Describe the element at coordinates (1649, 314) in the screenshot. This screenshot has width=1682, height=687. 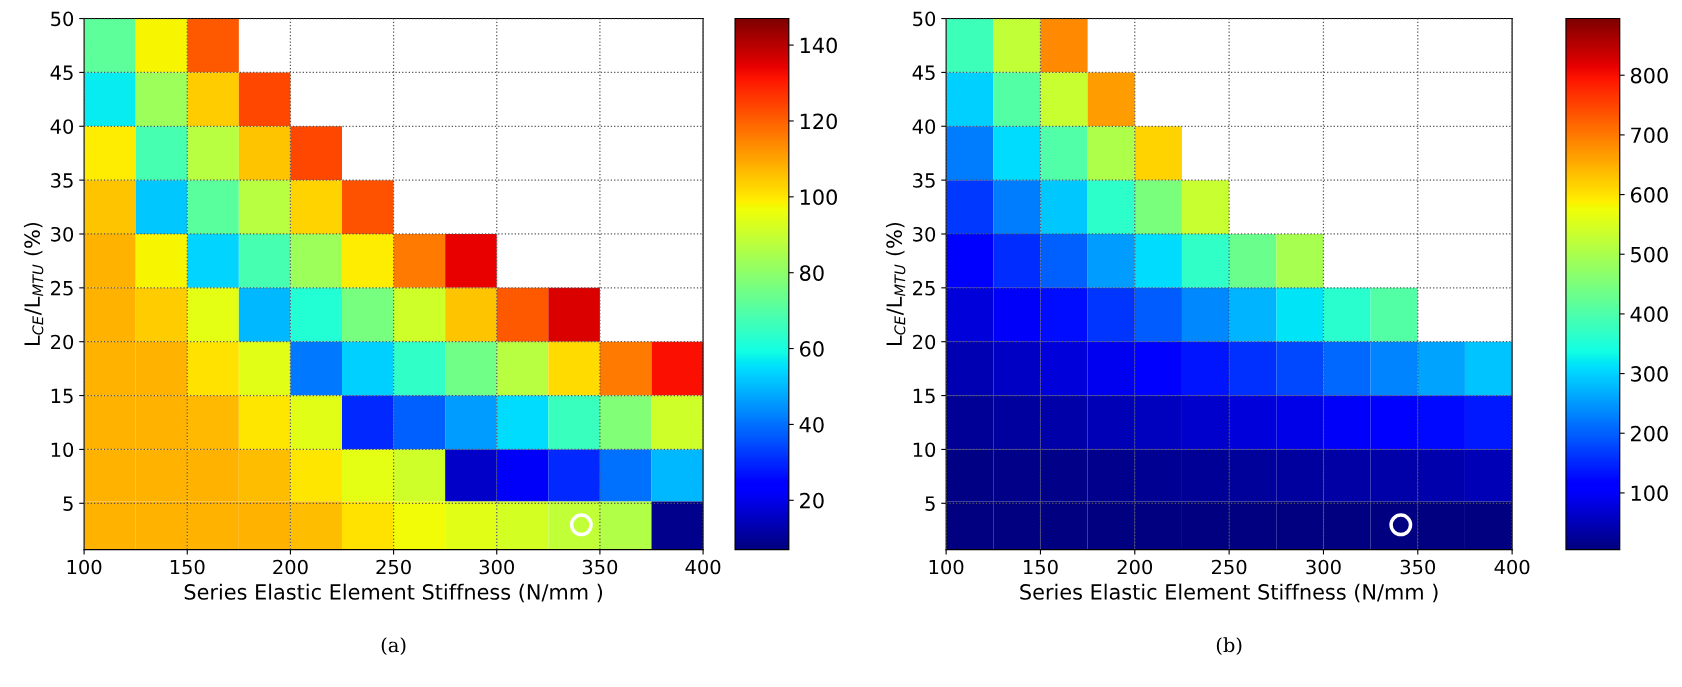
I see `color-bar-label: 400` at that location.